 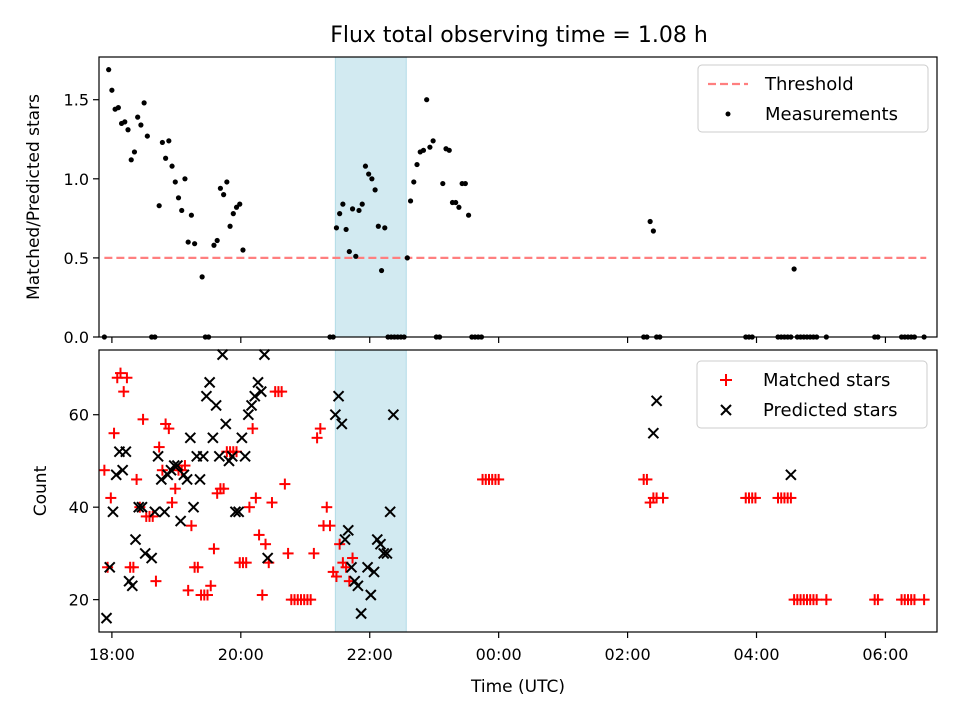 What do you see at coordinates (370, 491) in the screenshot?
I see `highlight-span` at bounding box center [370, 491].